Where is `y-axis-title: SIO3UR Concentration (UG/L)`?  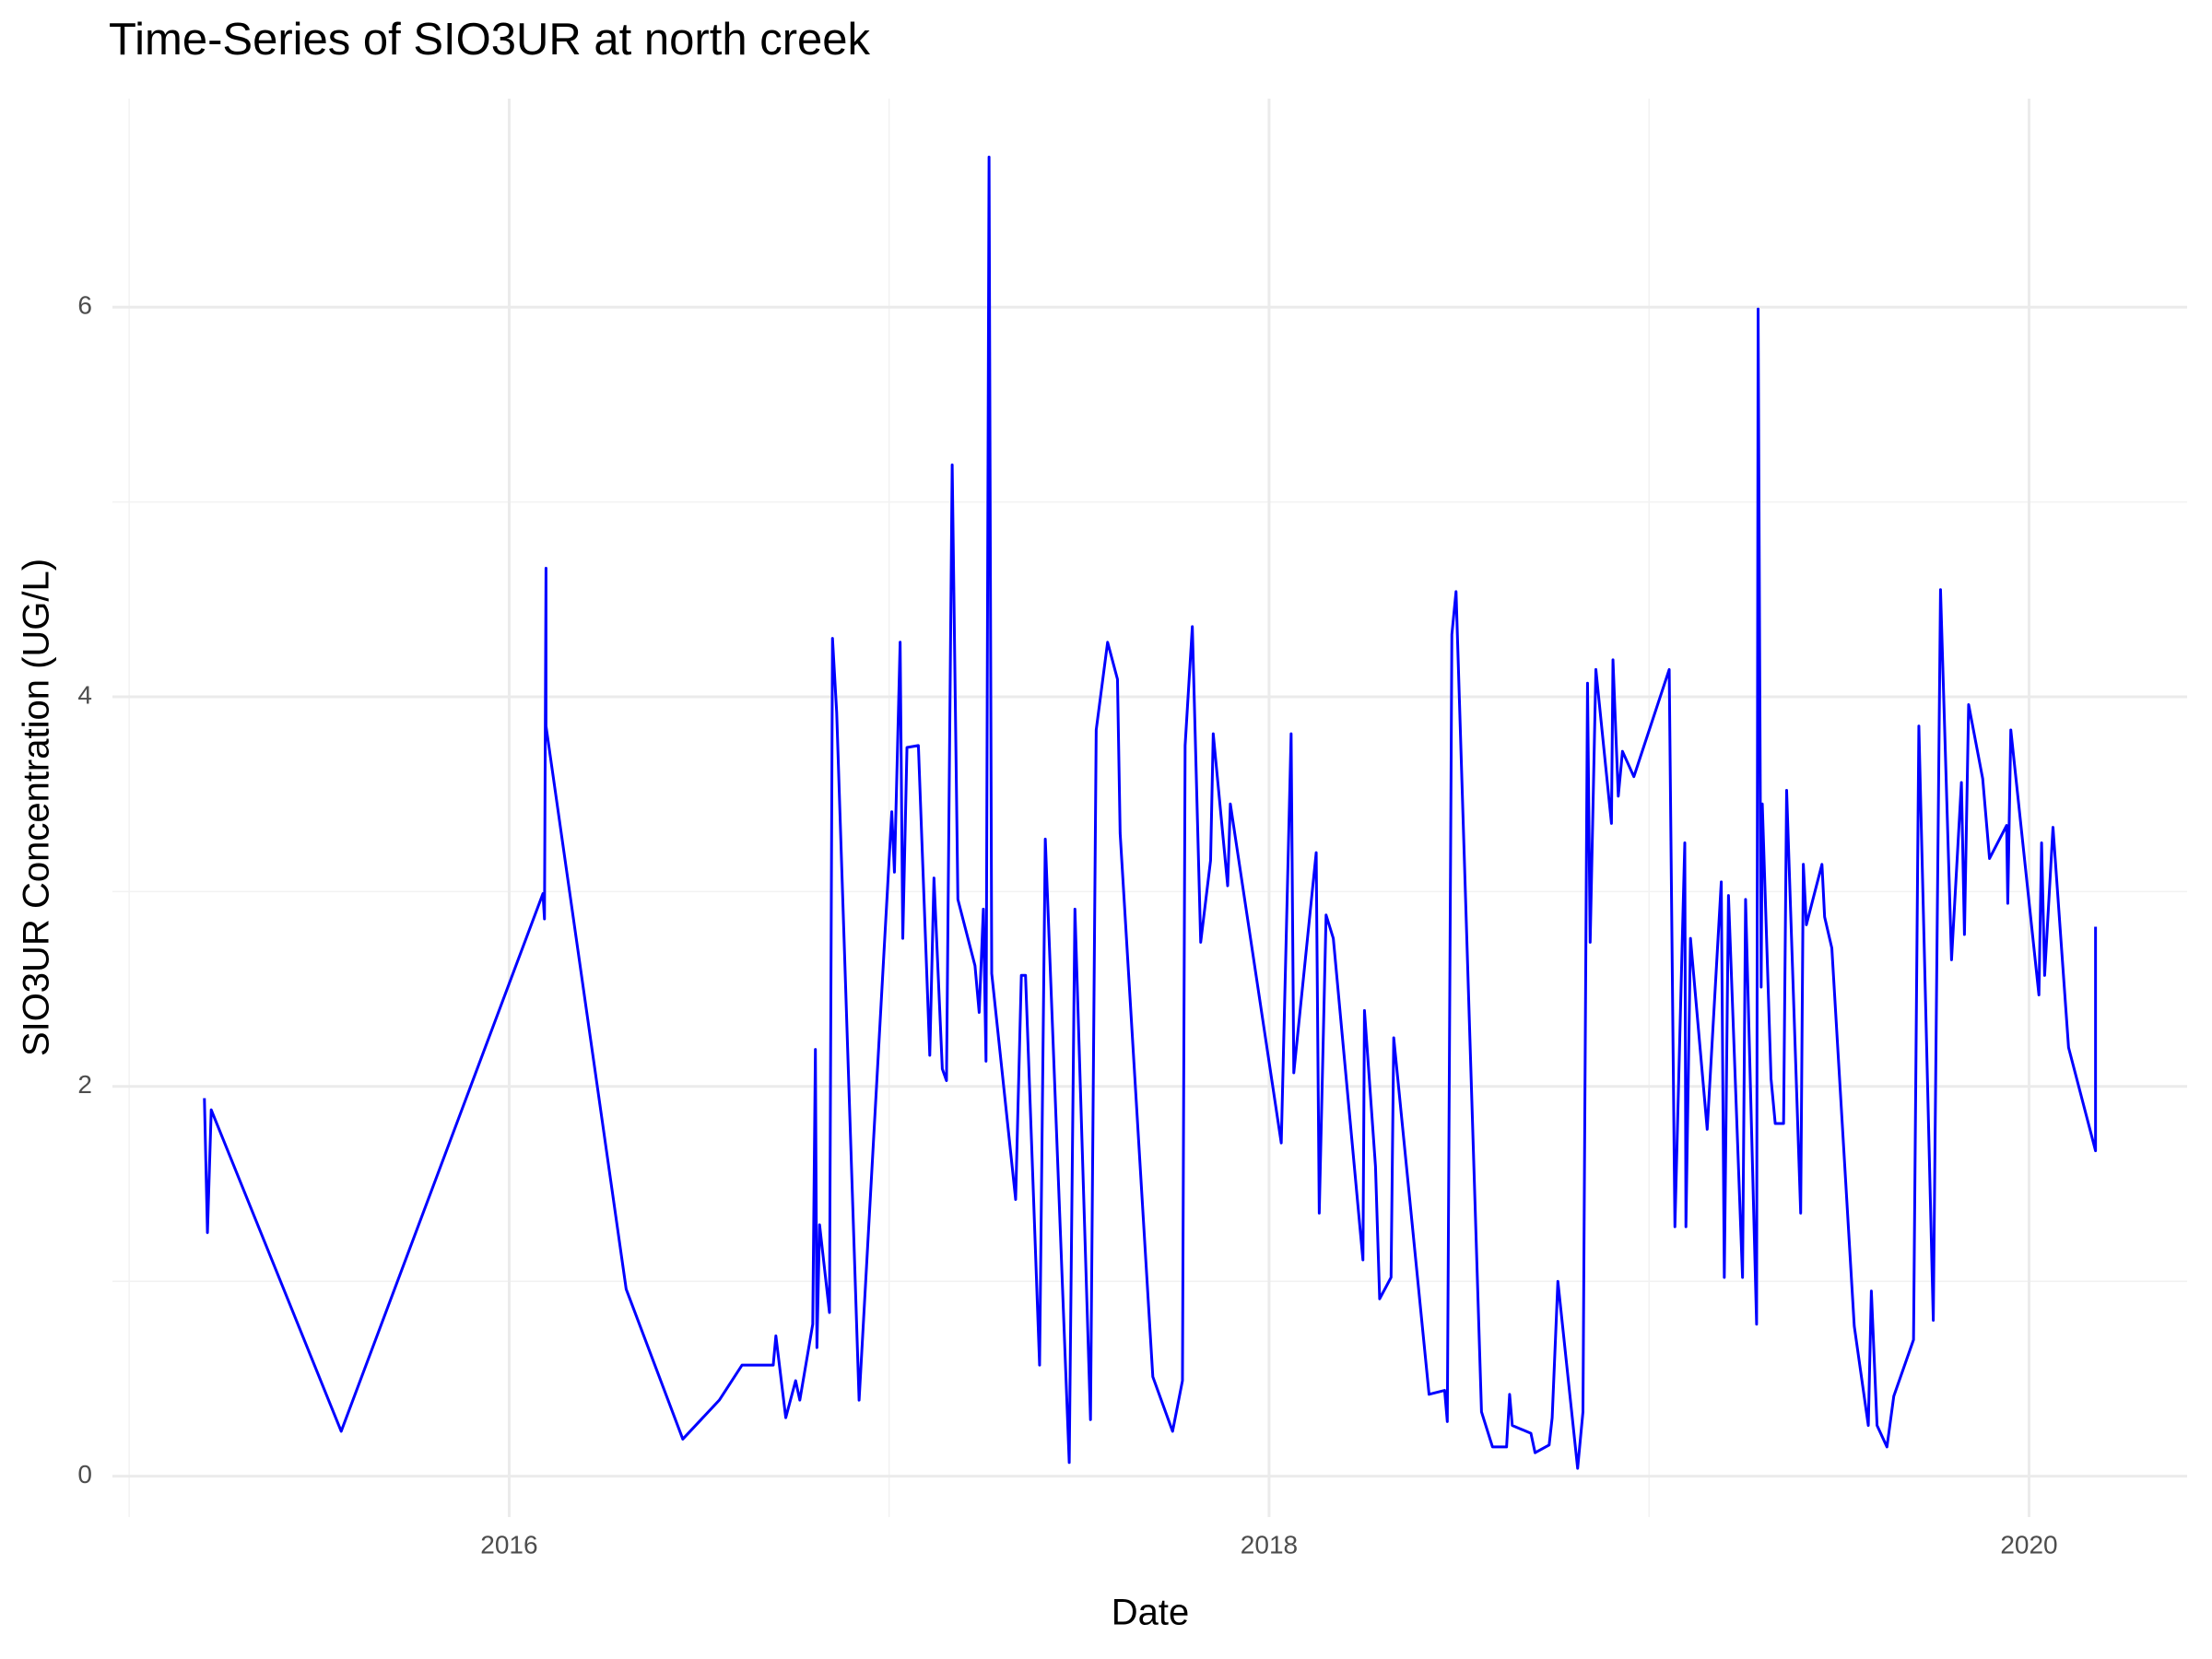 y-axis-title: SIO3UR Concentration (UG/L) is located at coordinates (37, 807).